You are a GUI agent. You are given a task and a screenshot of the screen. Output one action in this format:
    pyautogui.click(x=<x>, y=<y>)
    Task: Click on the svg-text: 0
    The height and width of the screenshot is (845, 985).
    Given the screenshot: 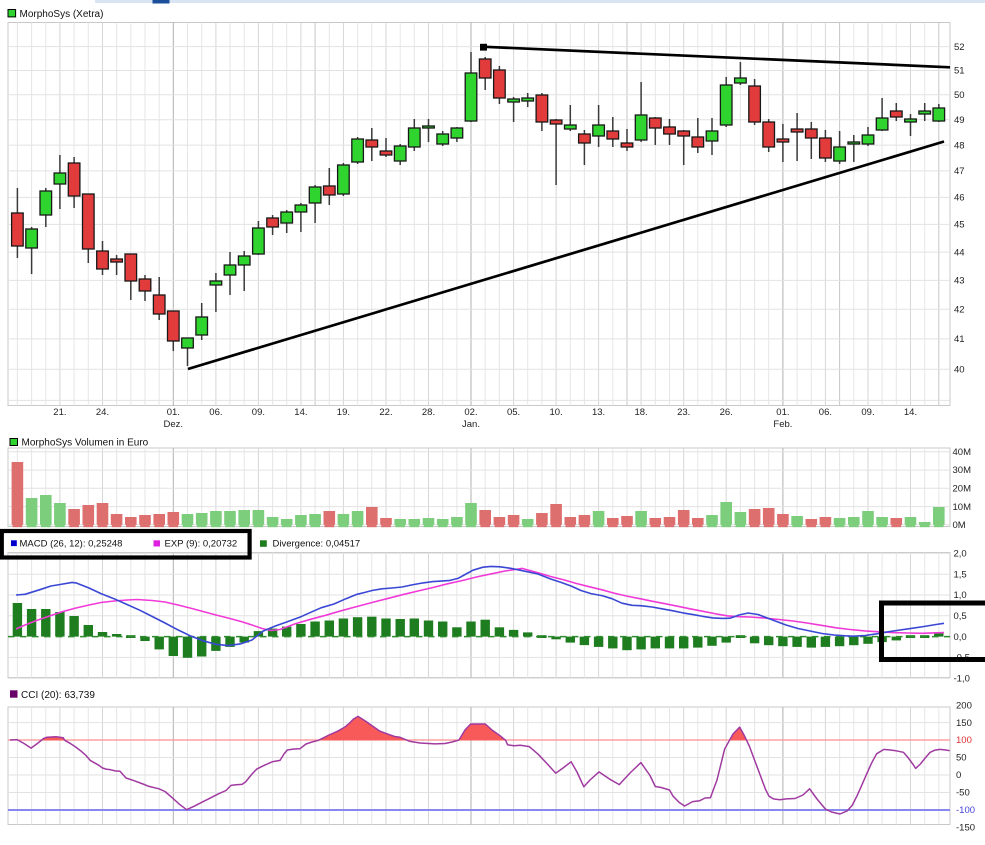 What is the action you would take?
    pyautogui.click(x=958, y=775)
    